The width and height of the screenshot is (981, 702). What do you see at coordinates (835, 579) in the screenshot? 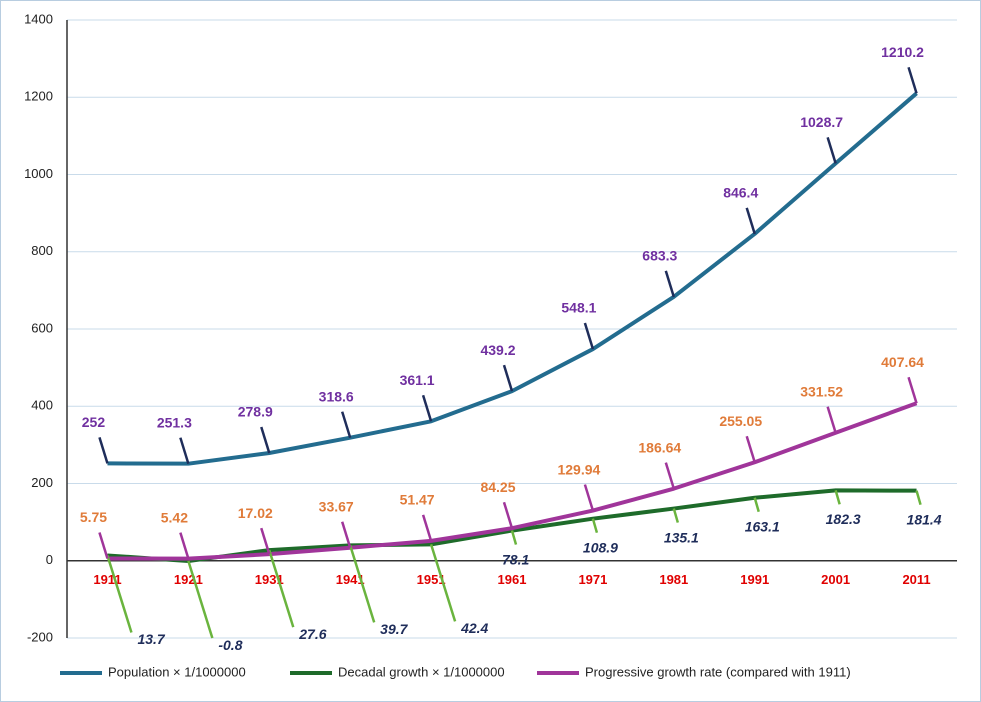
I see `x-tick-label: 2001` at bounding box center [835, 579].